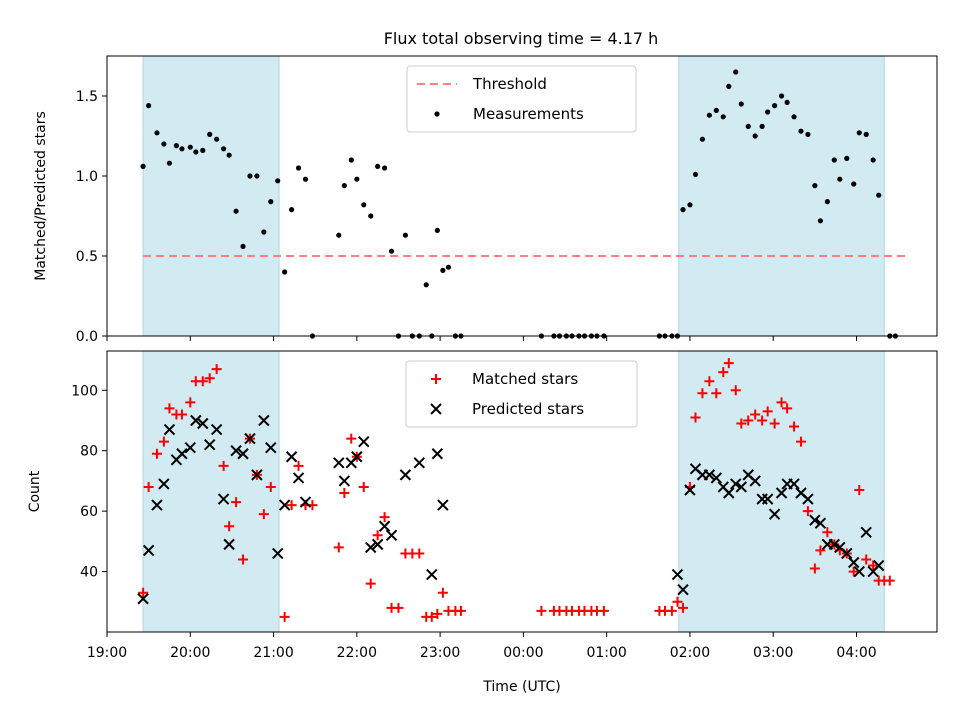  Describe the element at coordinates (87, 97) in the screenshot. I see `y-tick-label: 1.5` at that location.